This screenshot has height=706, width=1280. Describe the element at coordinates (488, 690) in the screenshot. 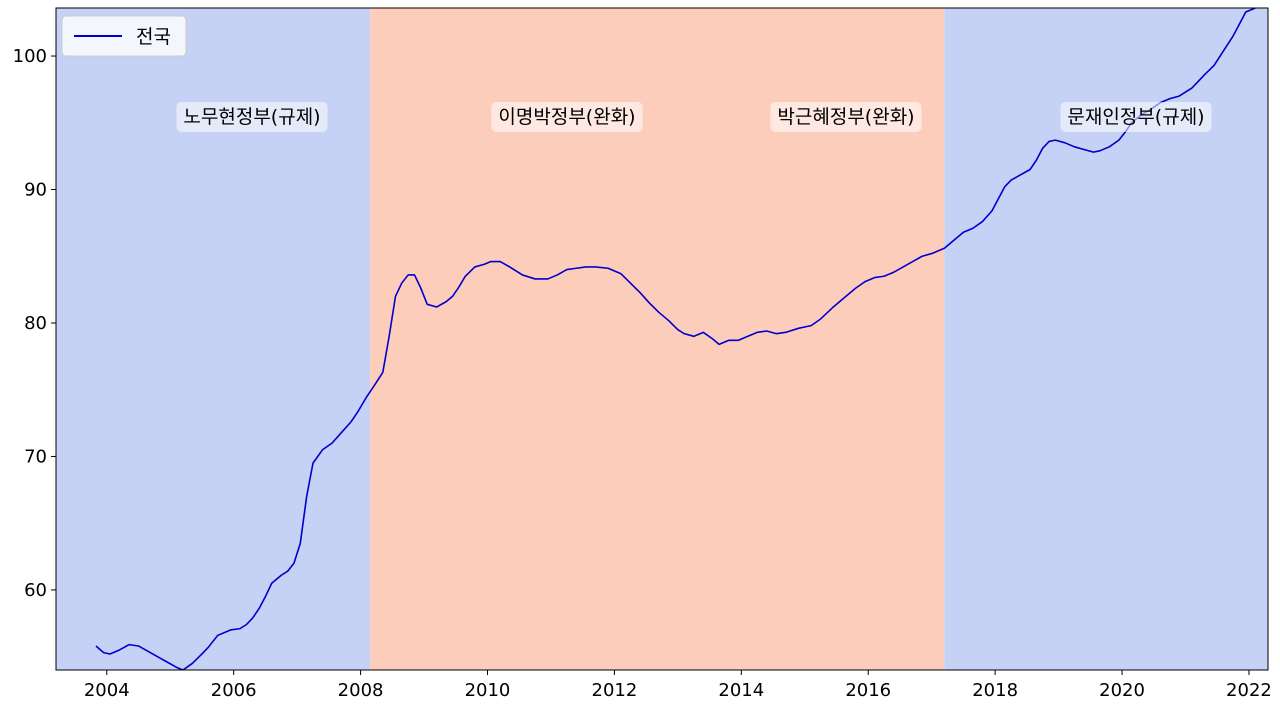

I see `x-tick-label: 2010` at that location.